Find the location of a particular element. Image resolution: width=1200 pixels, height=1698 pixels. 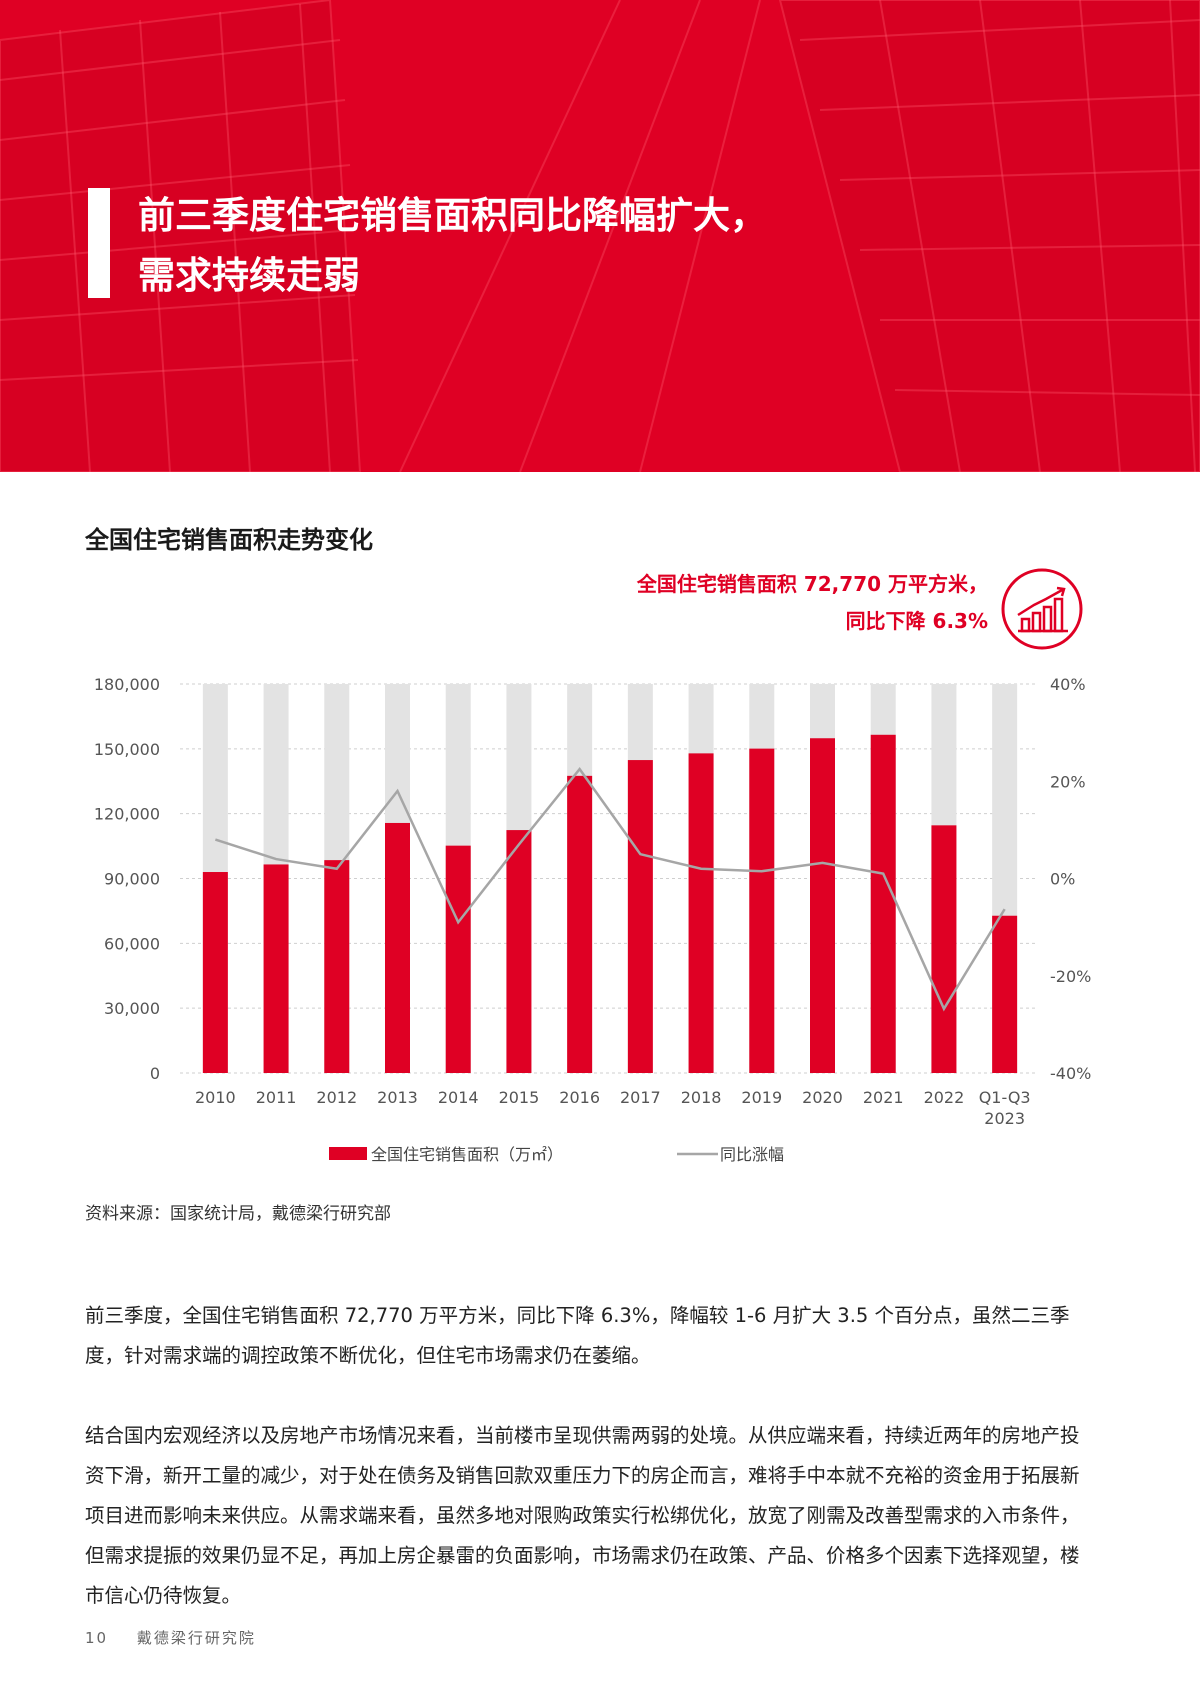

x-tick-label: 2011 is located at coordinates (276, 1097).